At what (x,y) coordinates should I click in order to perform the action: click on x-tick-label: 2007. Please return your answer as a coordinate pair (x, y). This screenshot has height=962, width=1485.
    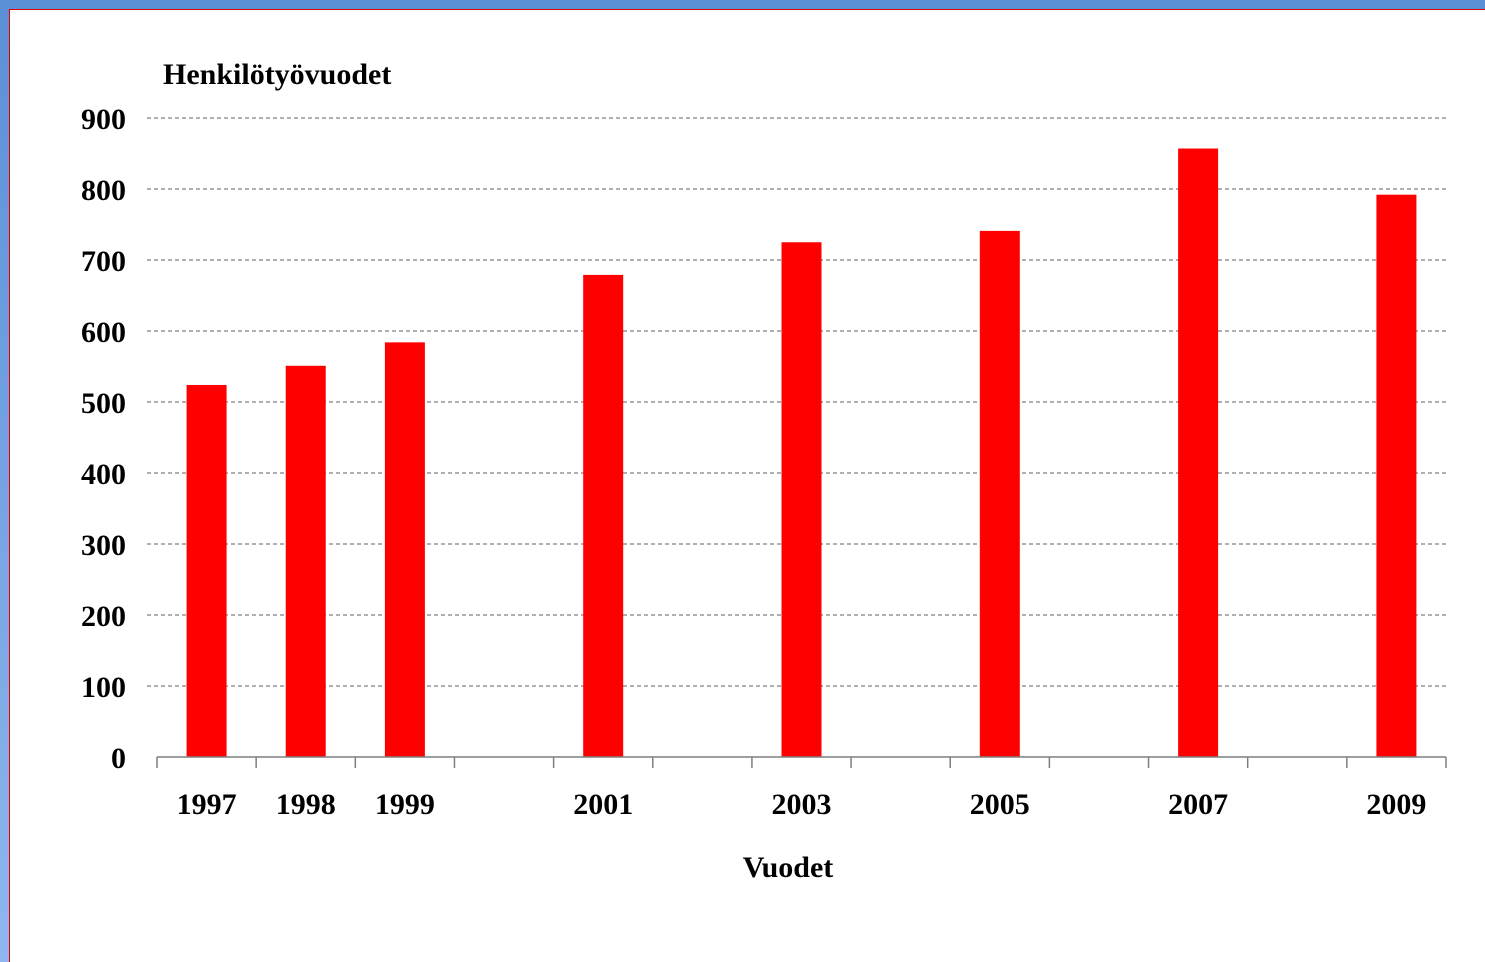
    Looking at the image, I should click on (1198, 804).